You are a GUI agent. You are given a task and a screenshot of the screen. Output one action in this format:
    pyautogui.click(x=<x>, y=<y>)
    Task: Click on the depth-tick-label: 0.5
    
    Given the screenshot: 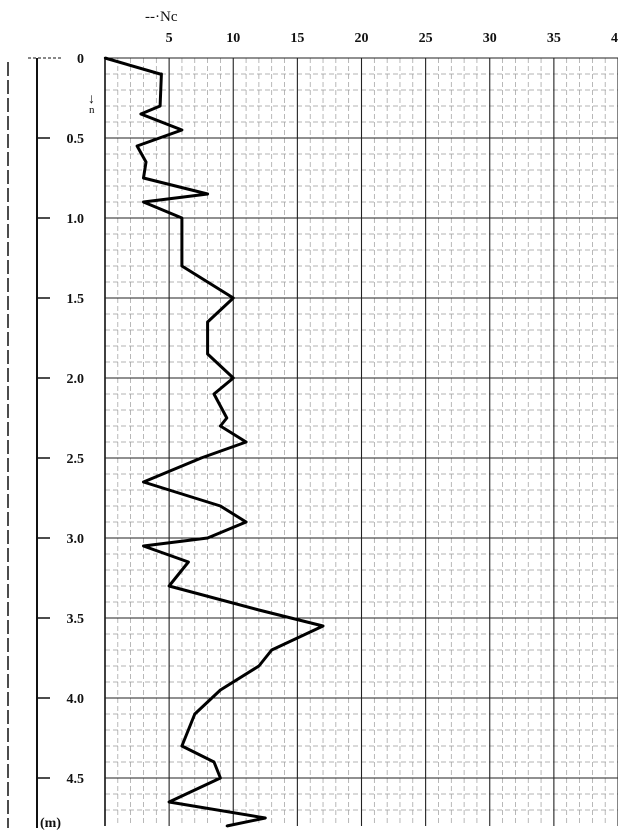 What is the action you would take?
    pyautogui.click(x=76, y=139)
    